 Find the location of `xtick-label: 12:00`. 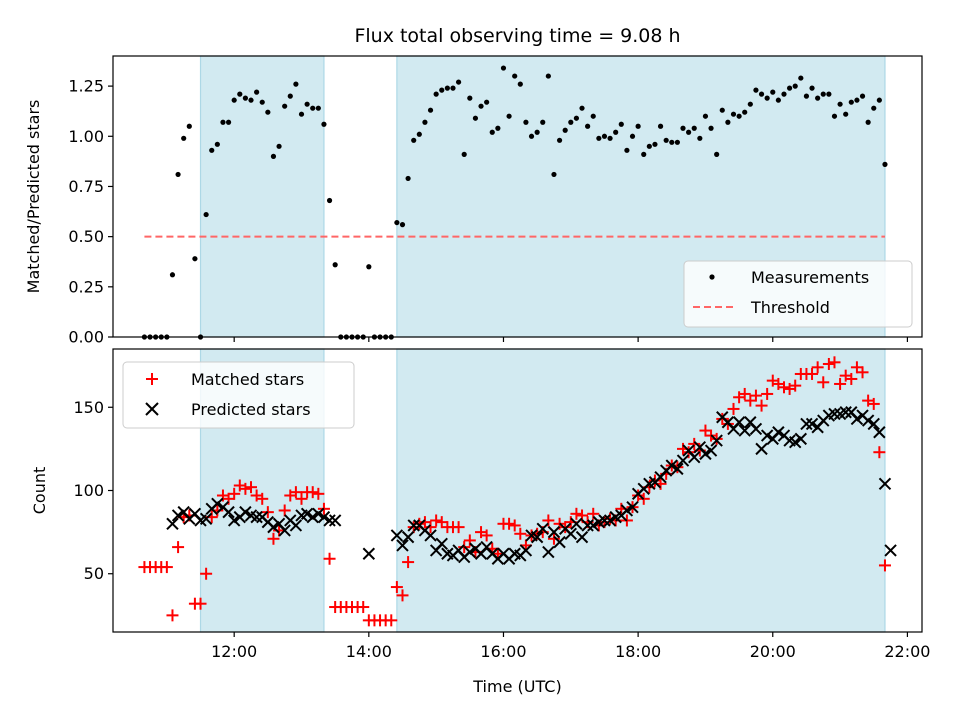

xtick-label: 12:00 is located at coordinates (234, 651).